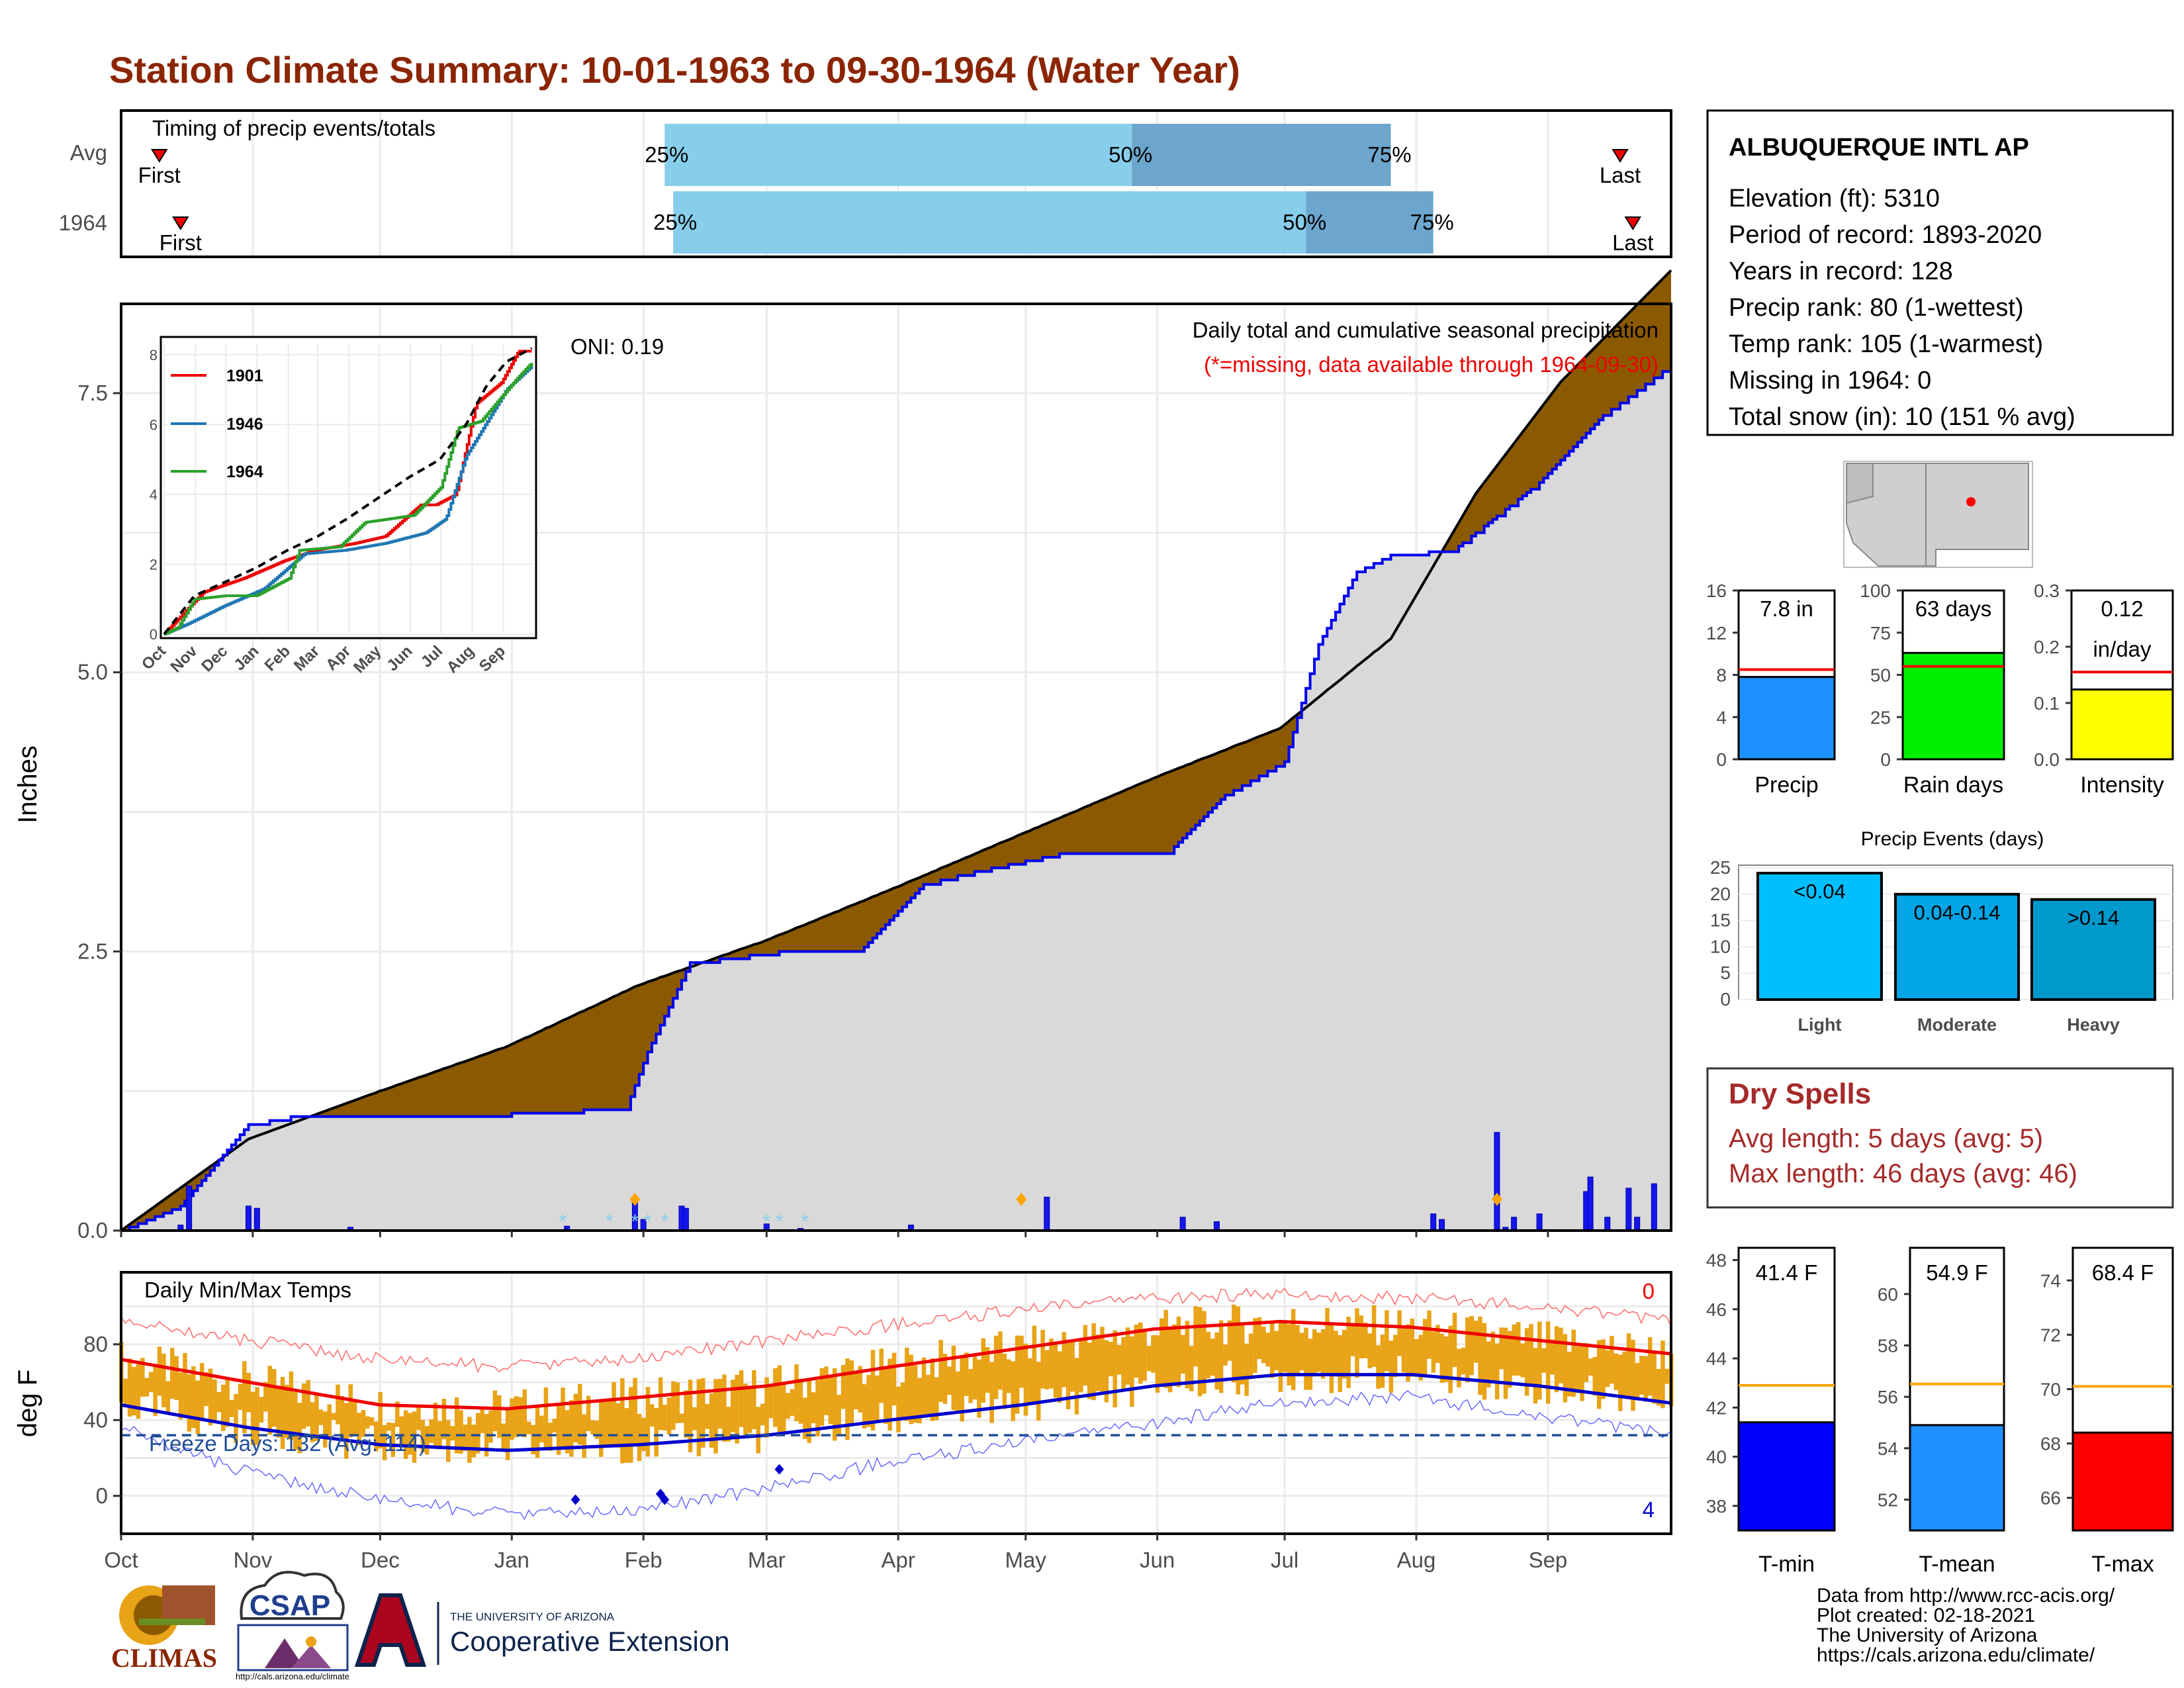 The height and width of the screenshot is (1688, 2184). I want to click on precip-y-axis-label: Inches, so click(28, 784).